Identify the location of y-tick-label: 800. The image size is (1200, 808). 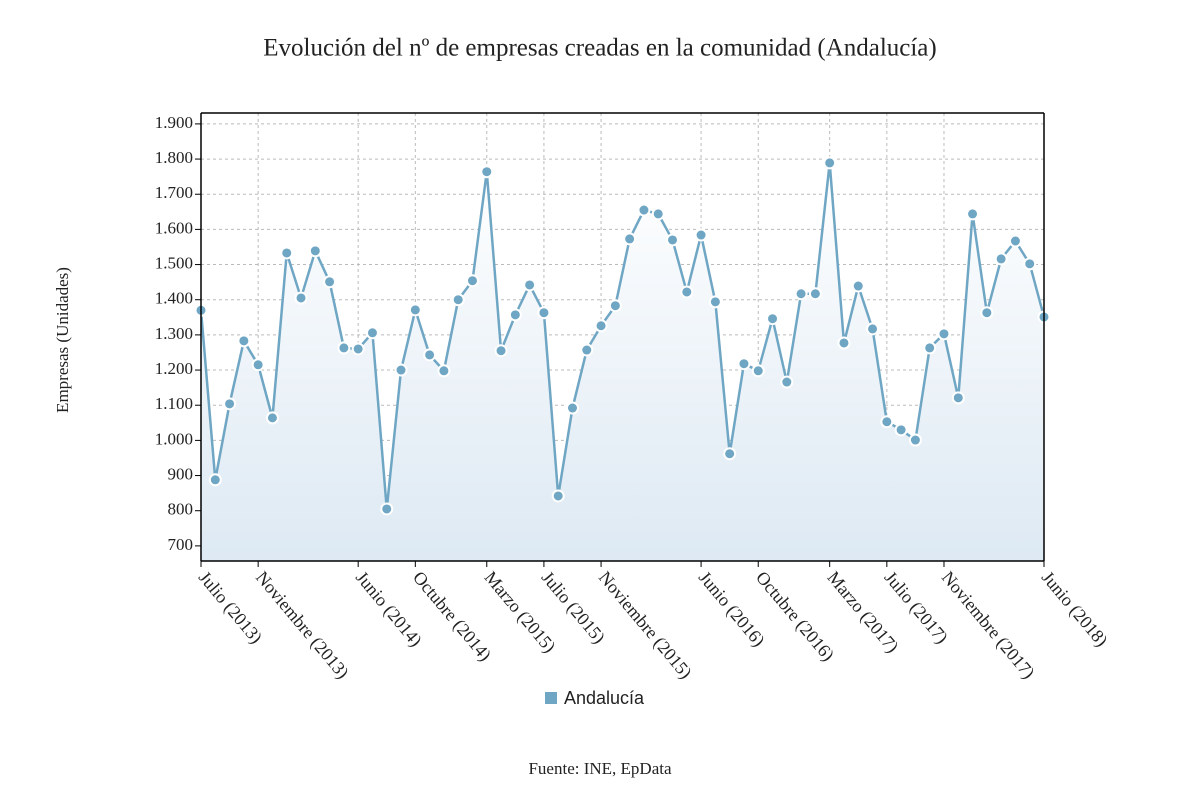
(181, 509).